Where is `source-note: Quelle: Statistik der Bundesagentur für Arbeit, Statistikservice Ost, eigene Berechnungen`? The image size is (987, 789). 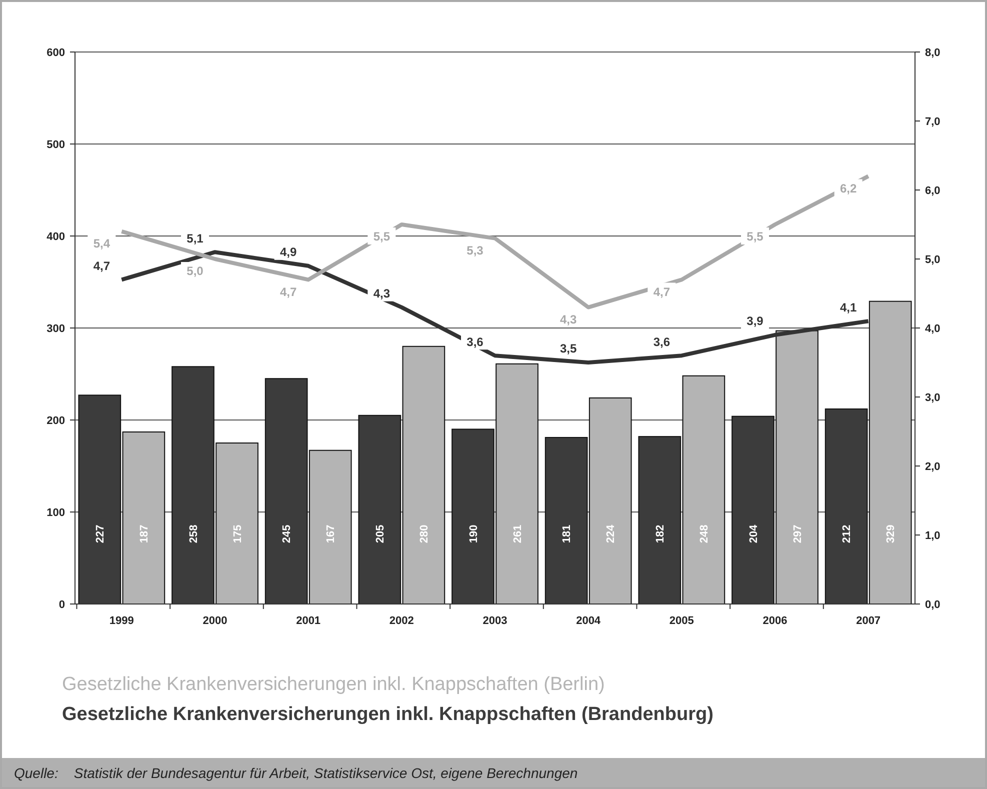 source-note: Quelle: Statistik der Bundesagentur für Arbeit, Statistikservice Ost, eigene Berechnungen is located at coordinates (296, 773).